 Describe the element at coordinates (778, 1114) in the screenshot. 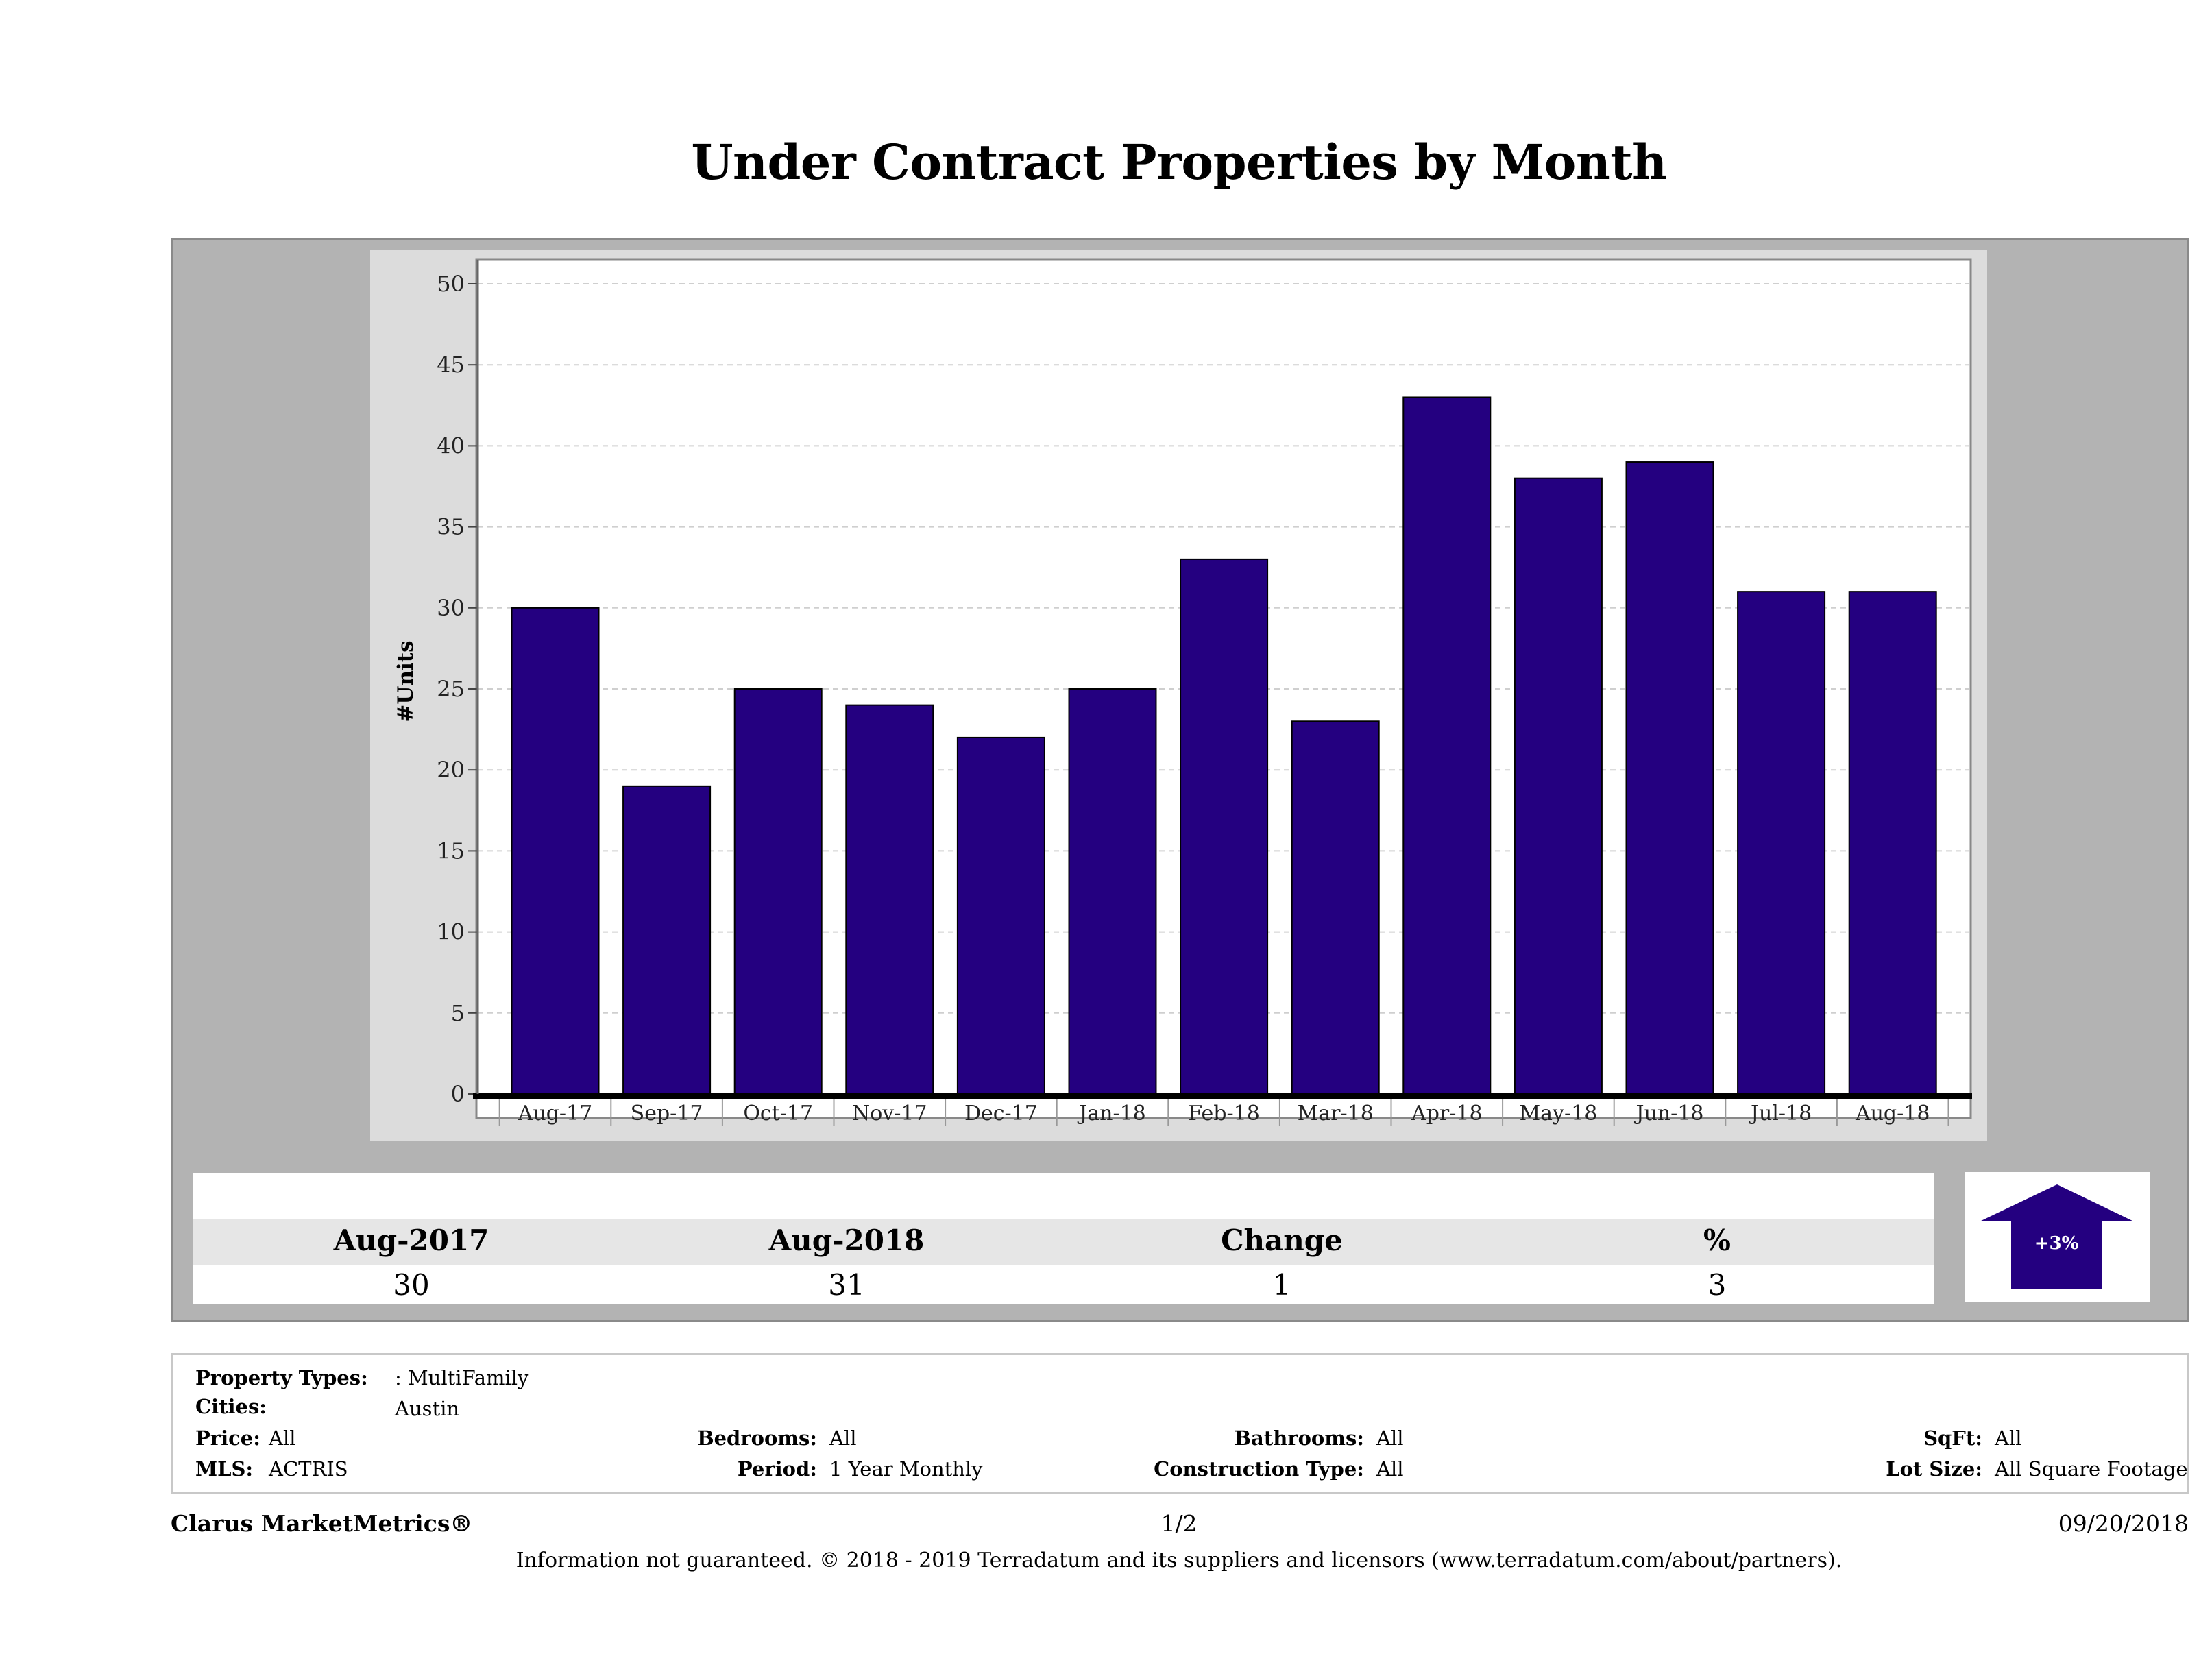

I see `x-tick-label-Oct-17: Oct-17` at that location.